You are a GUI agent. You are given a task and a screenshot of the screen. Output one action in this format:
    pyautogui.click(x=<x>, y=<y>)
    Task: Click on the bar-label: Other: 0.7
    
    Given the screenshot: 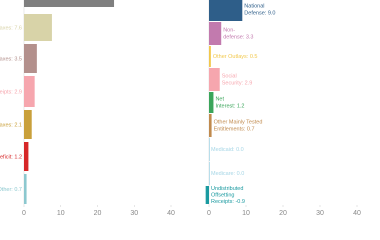 What is the action you would take?
    pyautogui.click(x=11, y=190)
    